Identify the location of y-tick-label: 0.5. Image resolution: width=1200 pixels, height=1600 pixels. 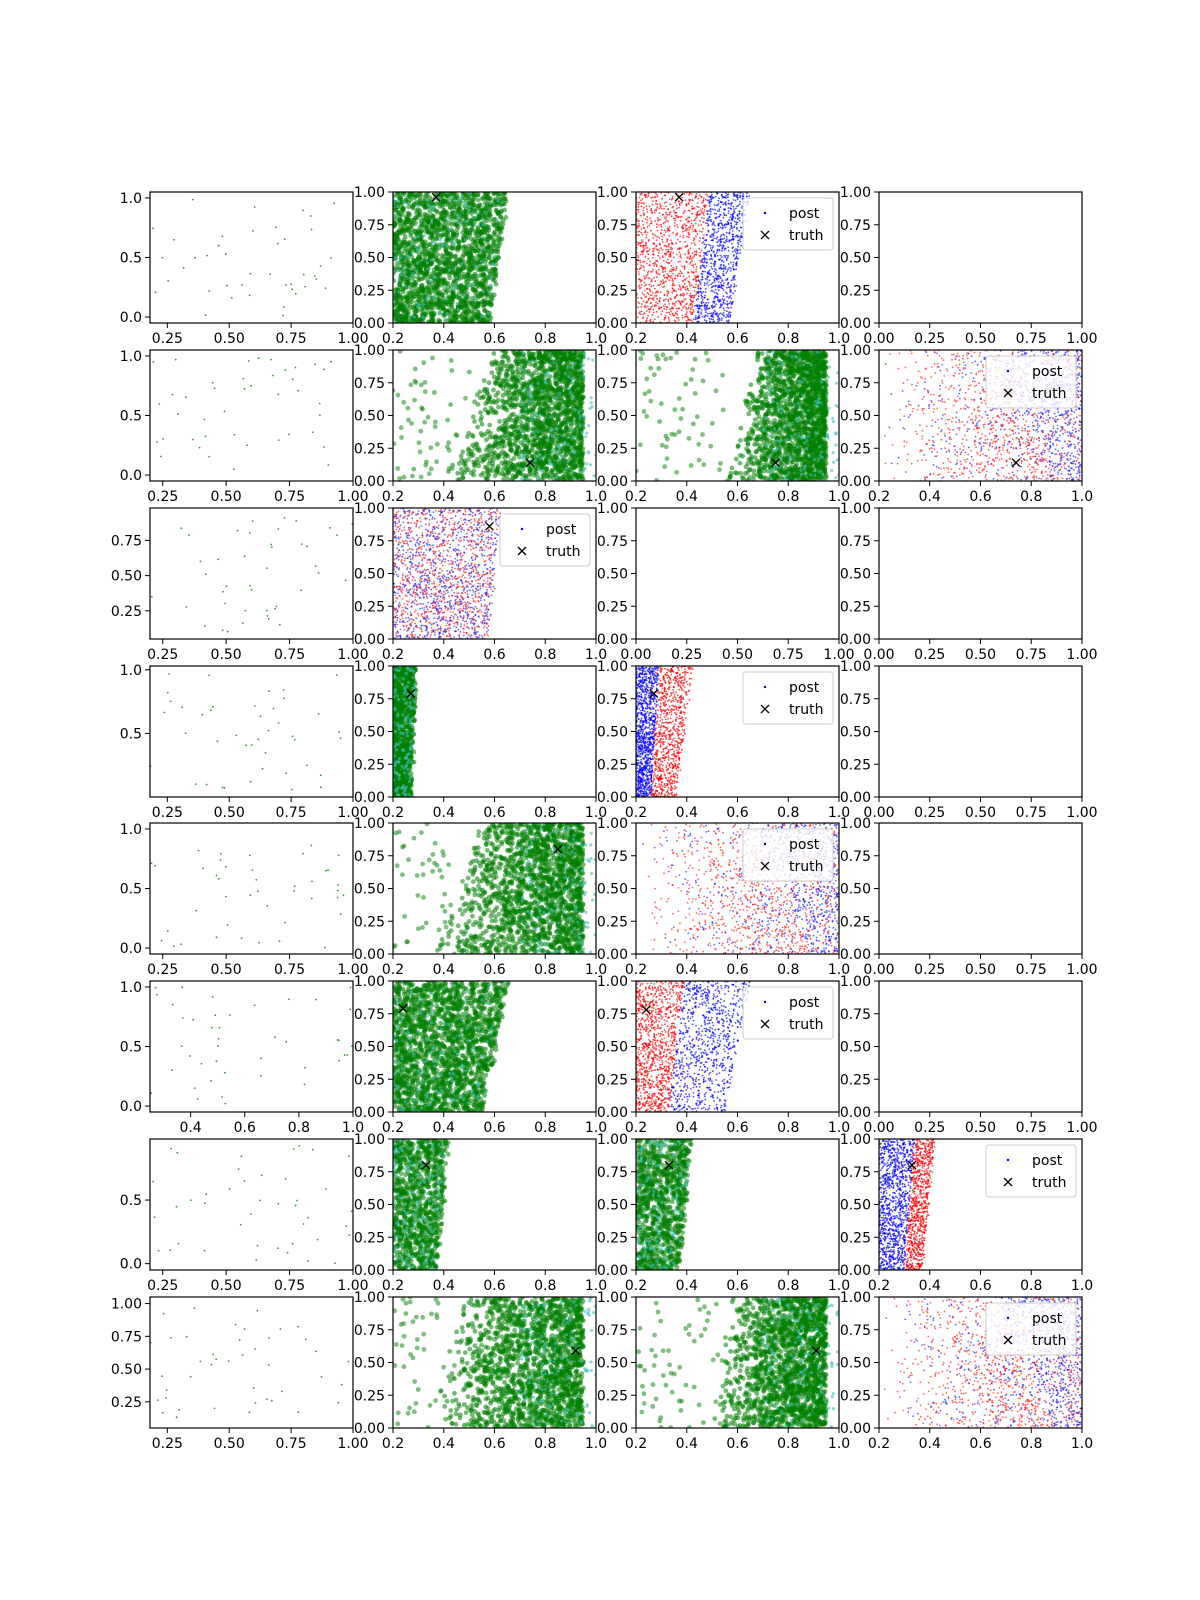
(131, 259).